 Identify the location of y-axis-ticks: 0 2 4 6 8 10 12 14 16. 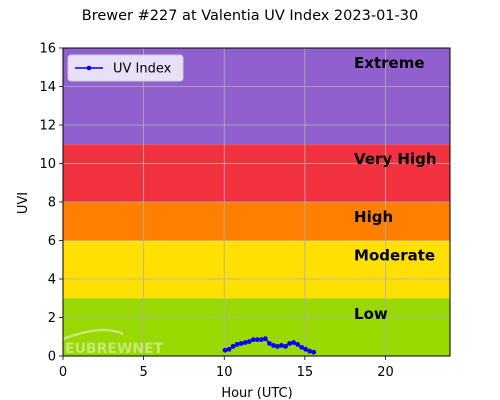
(51, 203).